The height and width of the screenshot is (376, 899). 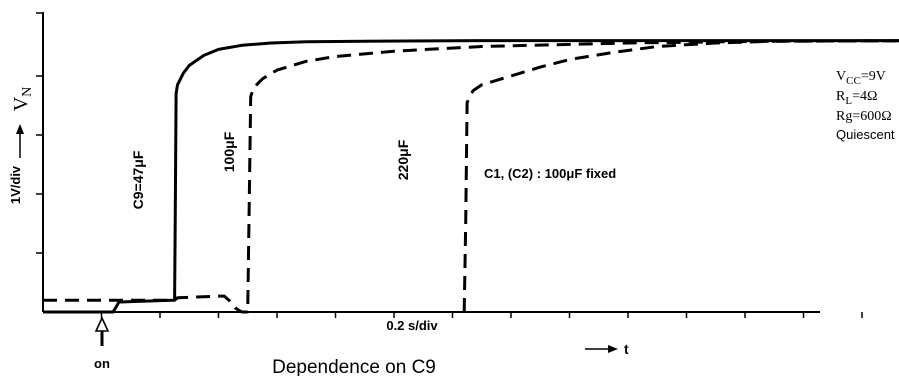 What do you see at coordinates (865, 134) in the screenshot?
I see `condition-mode: Quiescent` at bounding box center [865, 134].